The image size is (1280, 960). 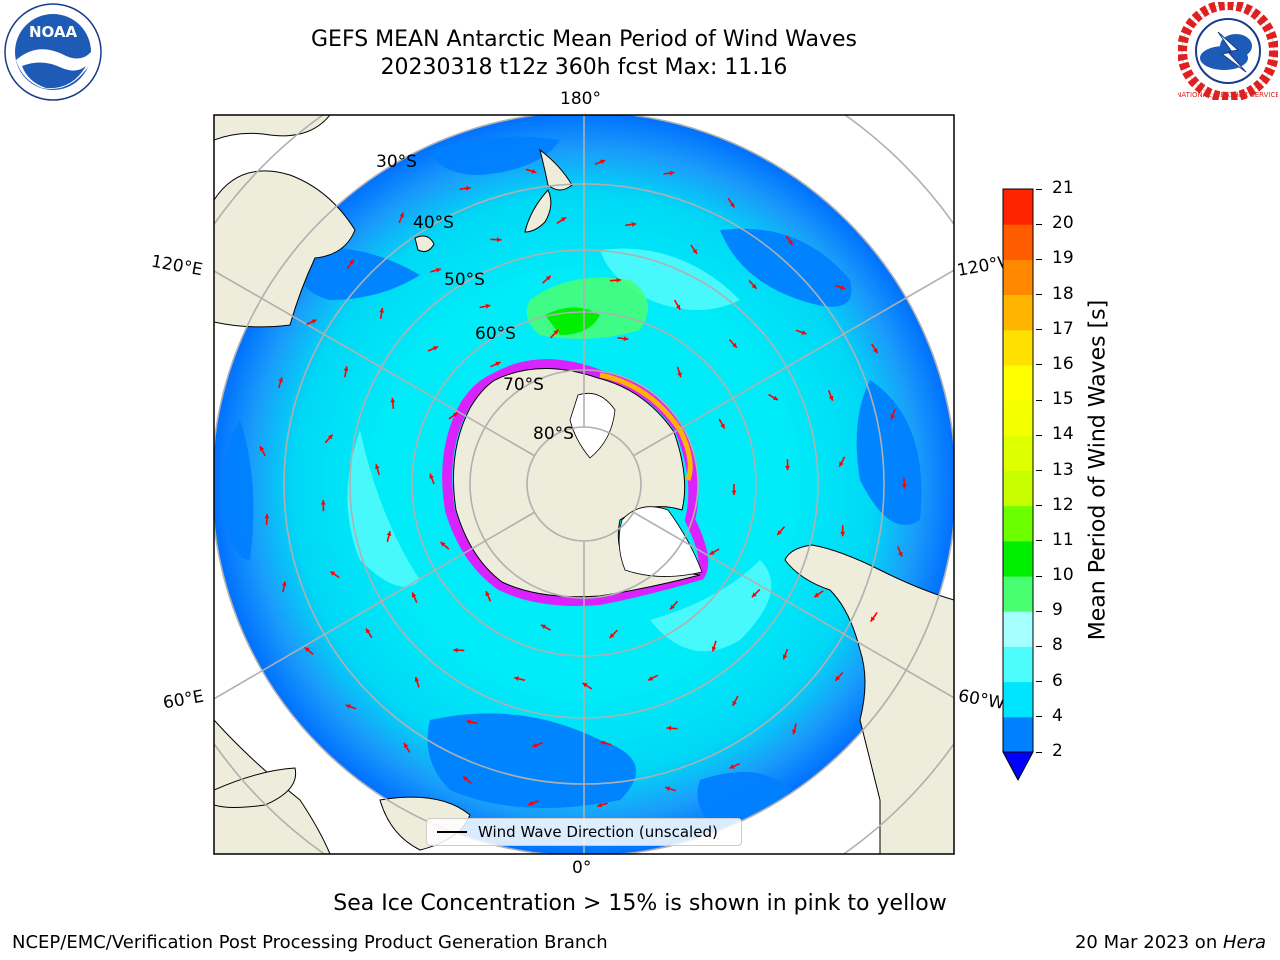 What do you see at coordinates (424, 243) in the screenshot?
I see `tasmania` at bounding box center [424, 243].